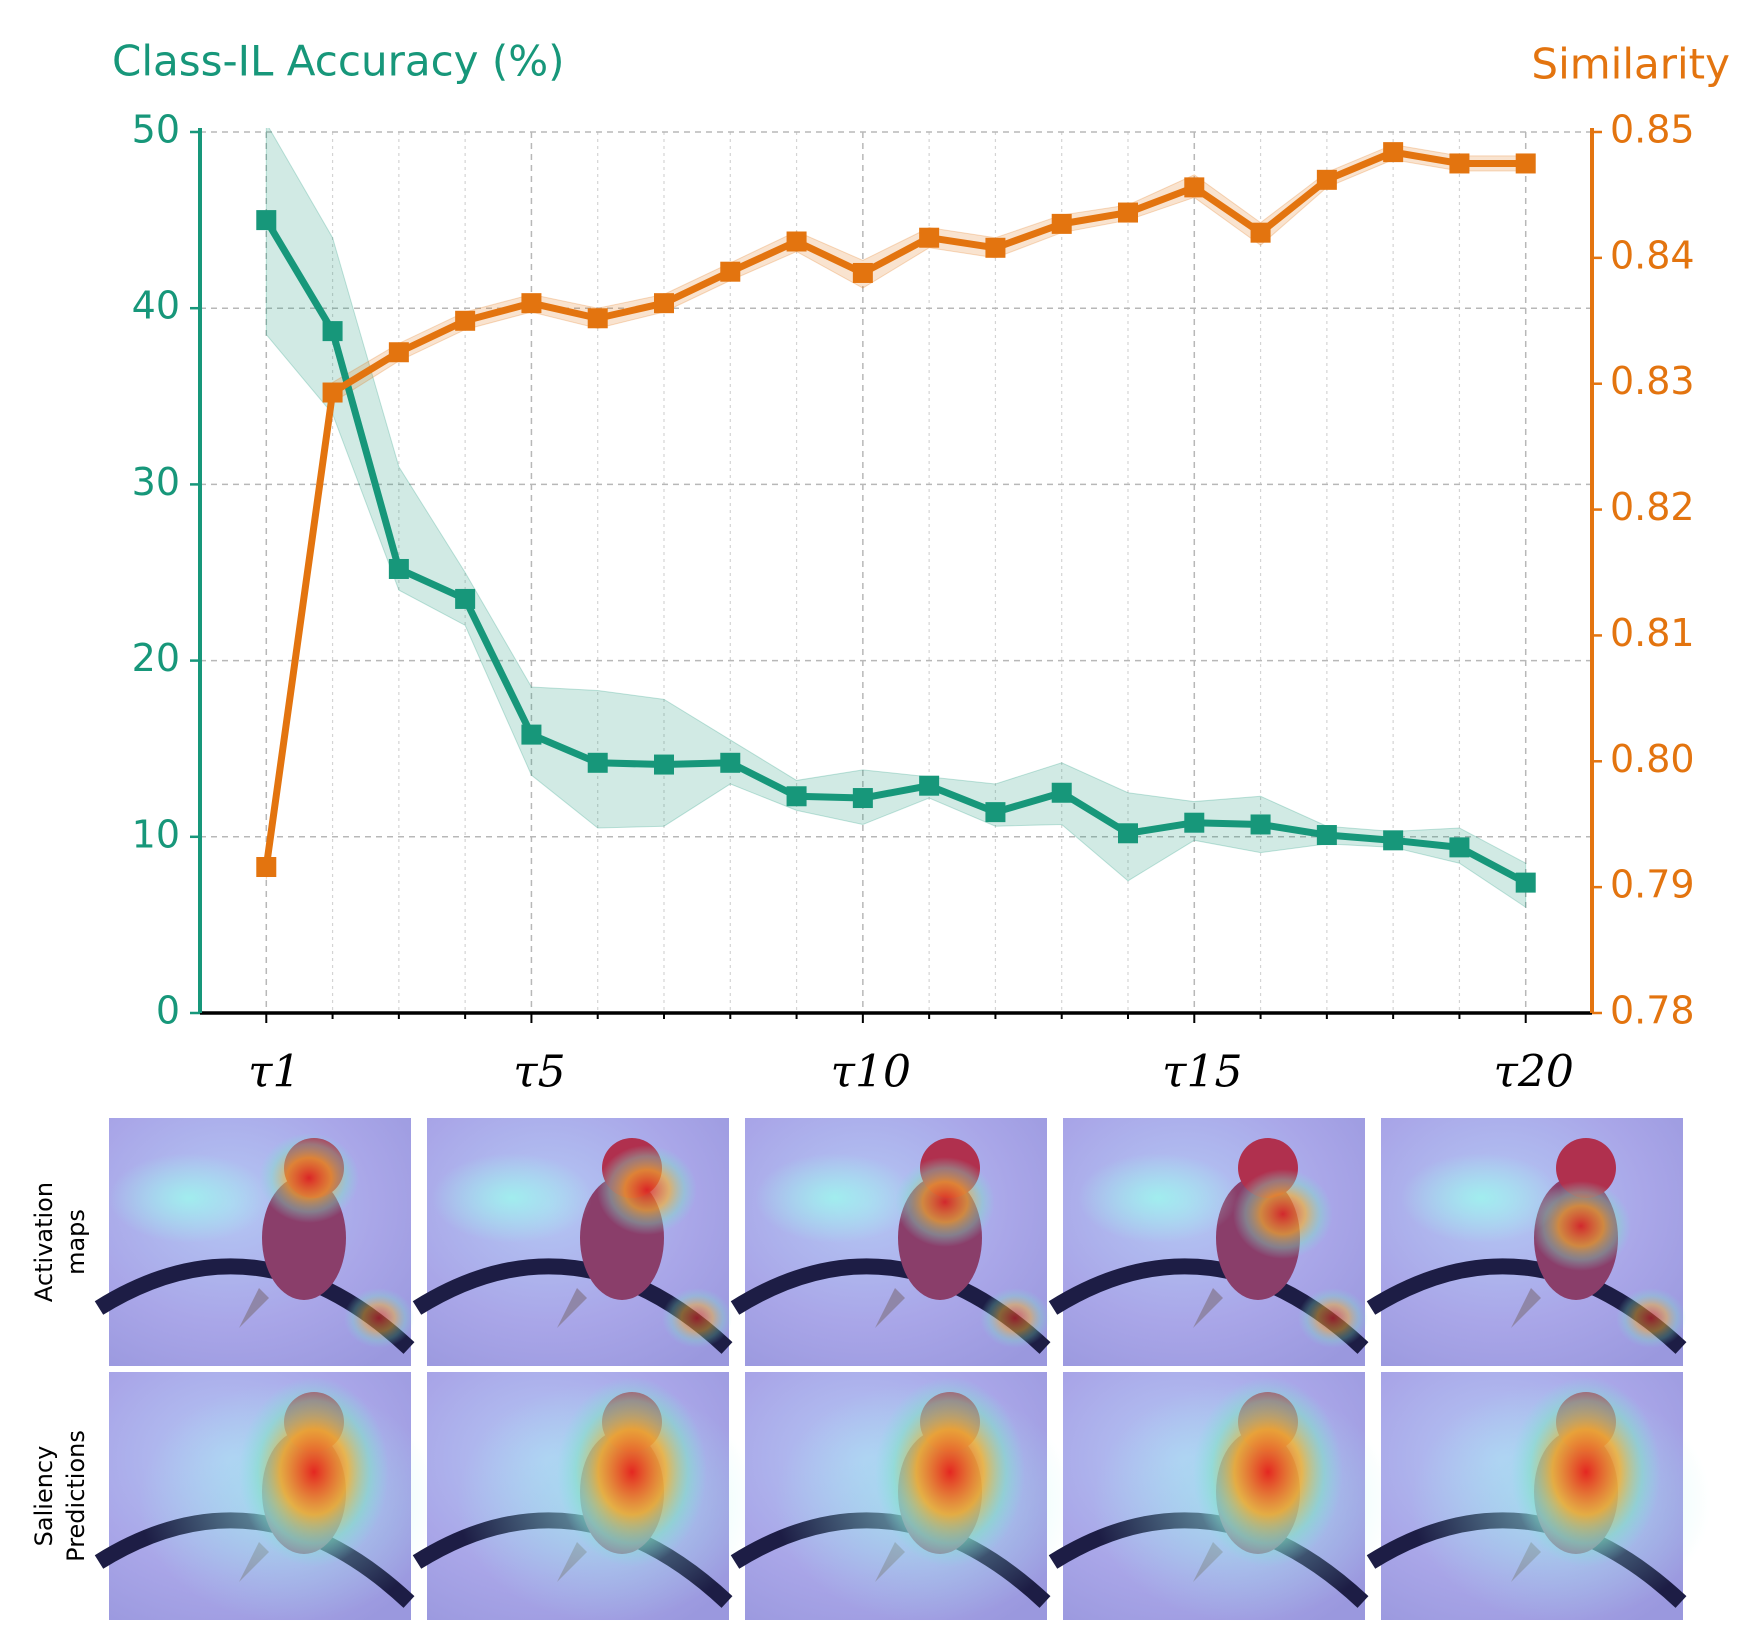 The width and height of the screenshot is (1750, 1650). I want to click on y2-tick-label: 0.79, so click(1652, 885).